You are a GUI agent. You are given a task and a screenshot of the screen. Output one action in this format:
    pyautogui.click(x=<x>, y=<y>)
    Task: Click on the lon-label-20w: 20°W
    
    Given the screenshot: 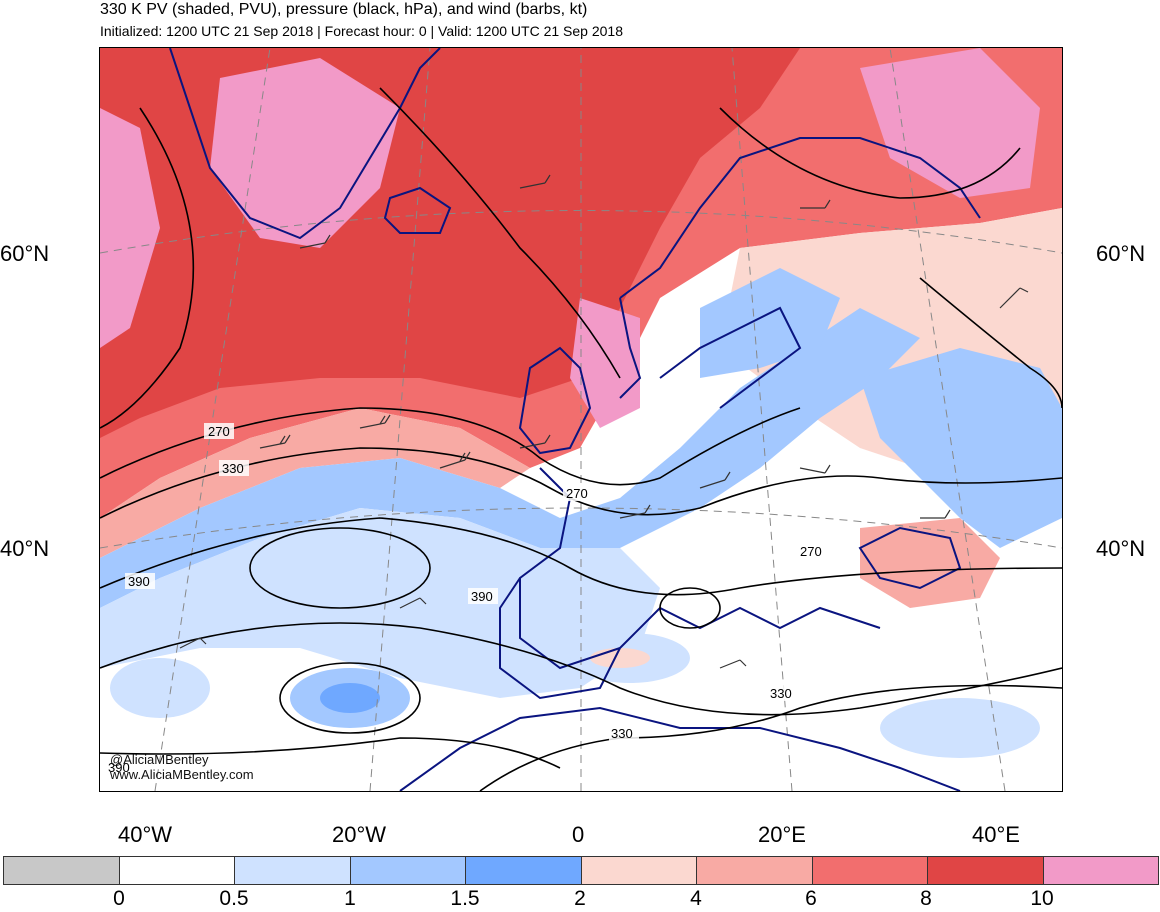 What is the action you would take?
    pyautogui.click(x=359, y=834)
    